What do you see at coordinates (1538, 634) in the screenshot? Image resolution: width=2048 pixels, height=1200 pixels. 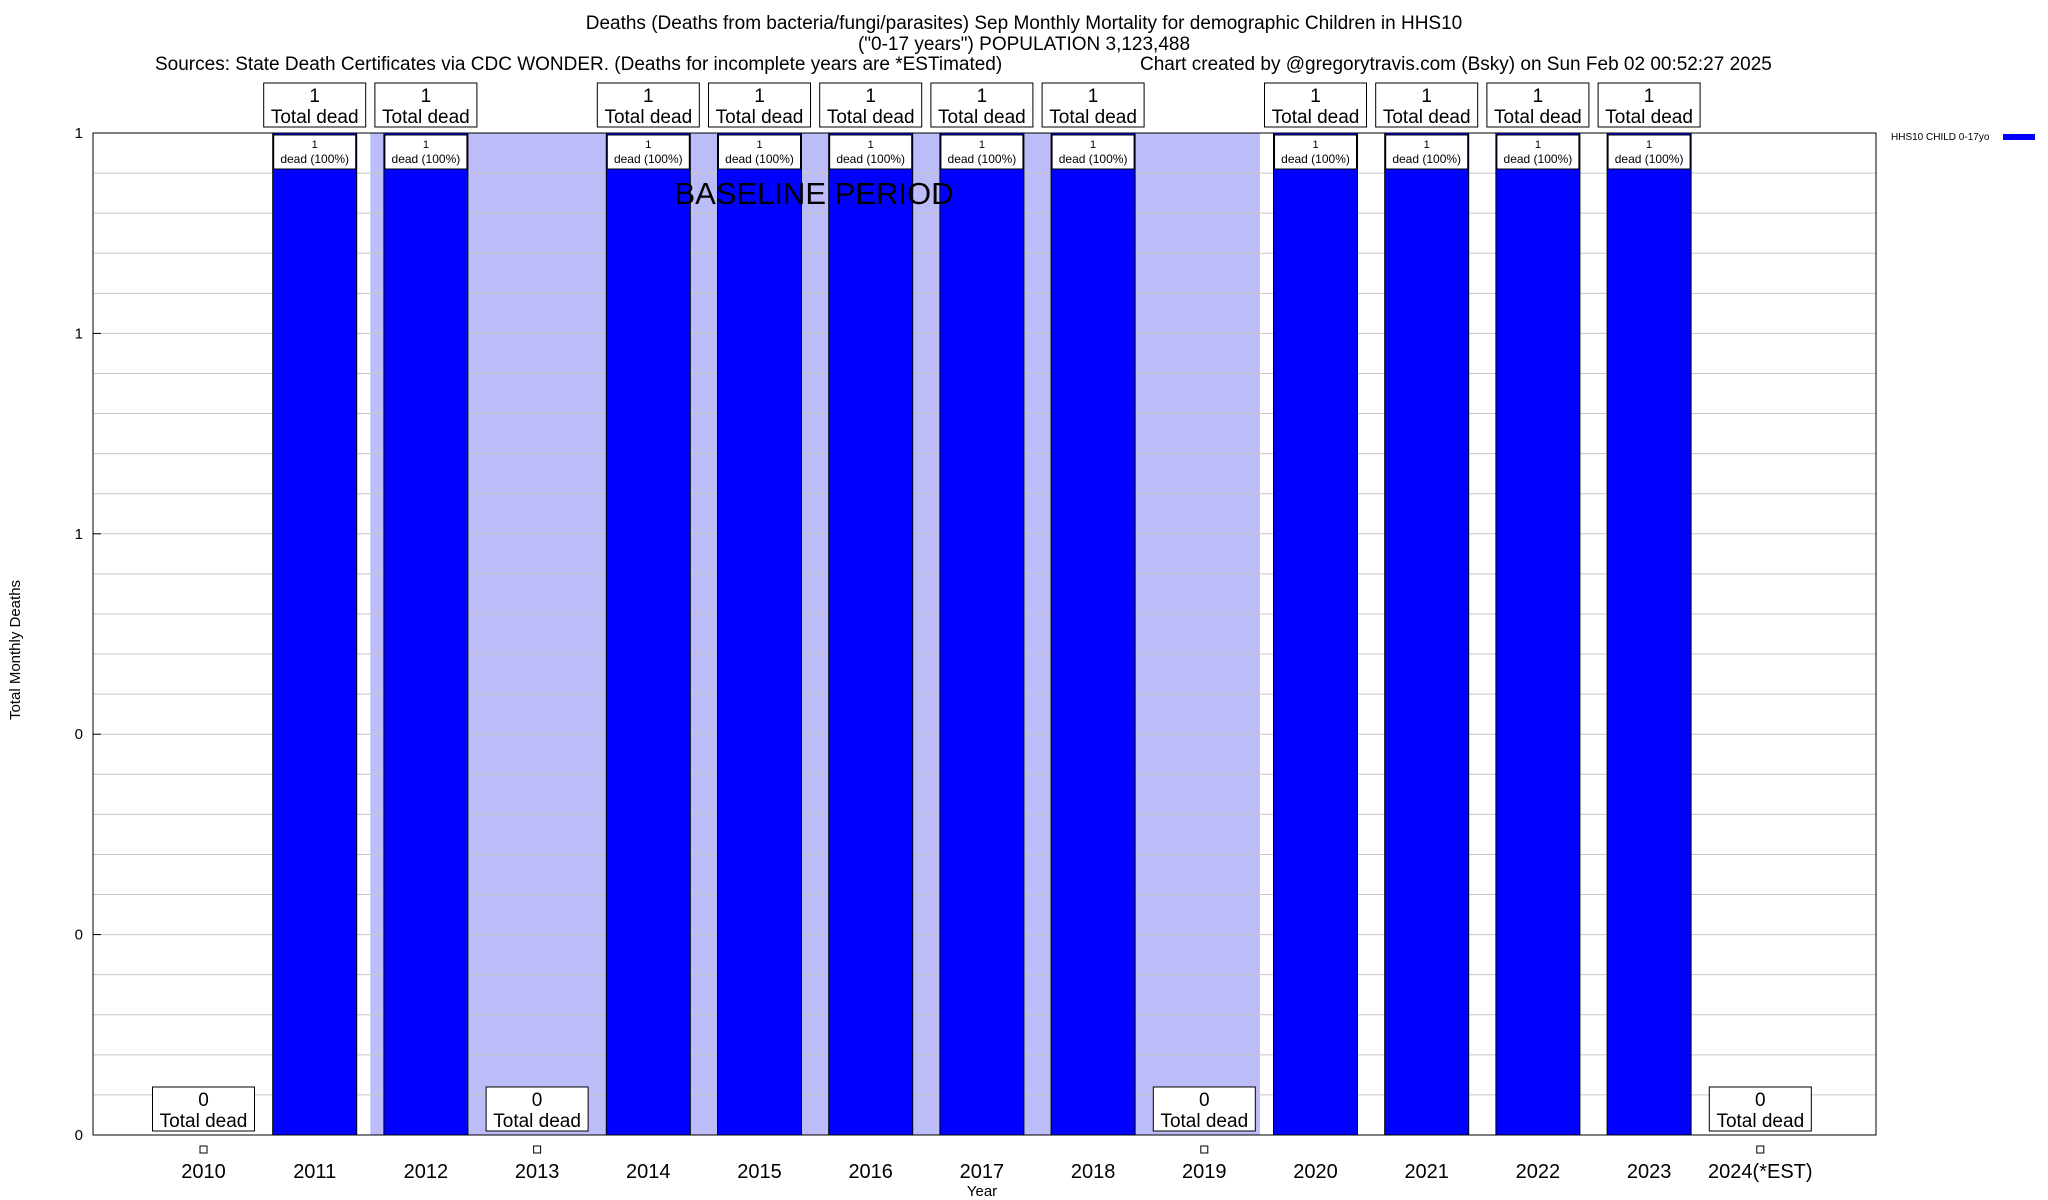 I see `bar-2022` at bounding box center [1538, 634].